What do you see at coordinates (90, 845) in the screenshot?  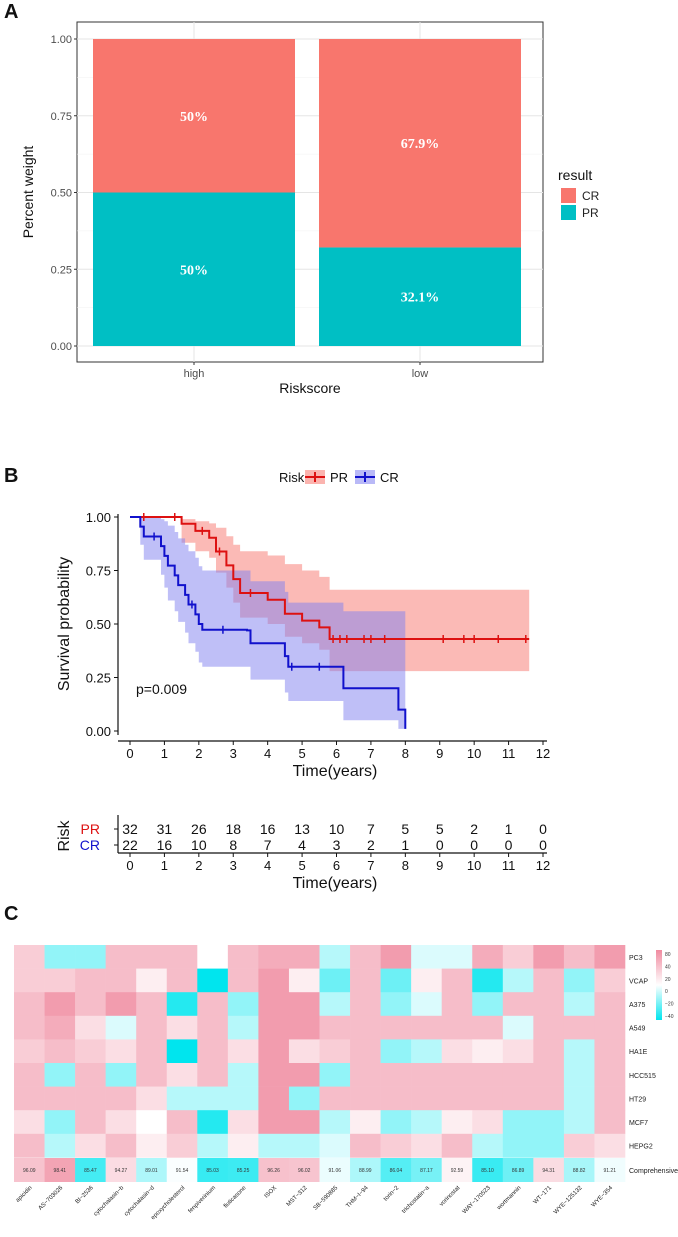 I see `risk-table-row-label-cr: CR` at bounding box center [90, 845].